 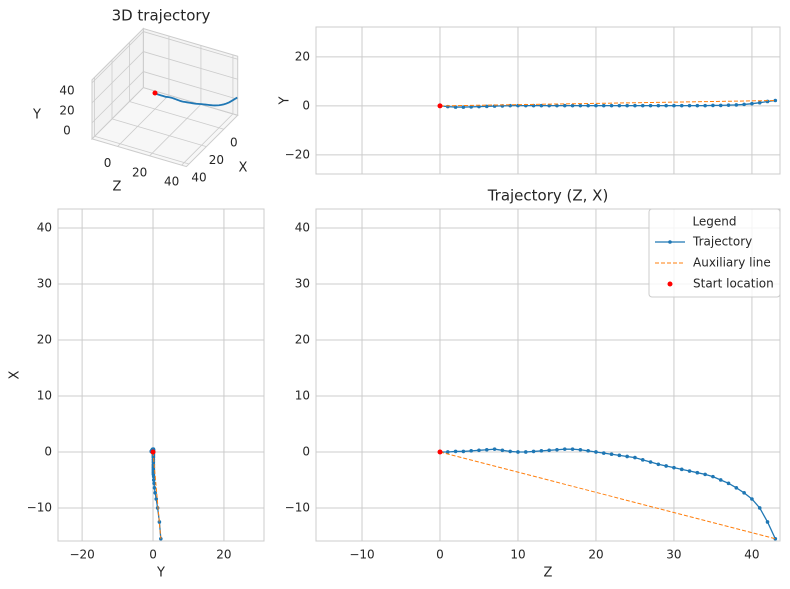 I want to click on chart-title: 3D trajectory, so click(x=161, y=16).